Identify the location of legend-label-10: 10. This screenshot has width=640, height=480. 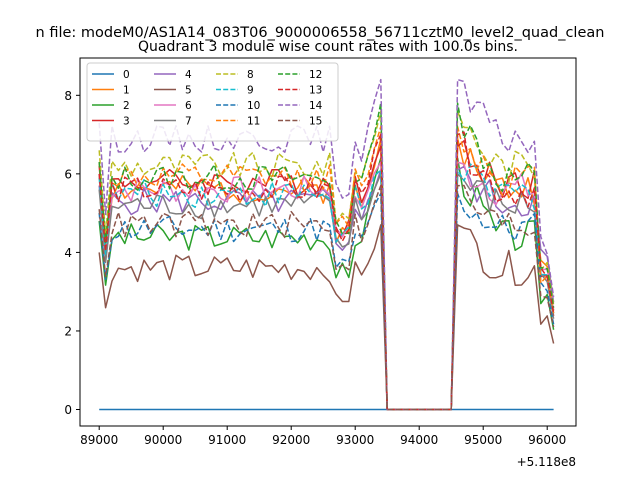
(253, 106).